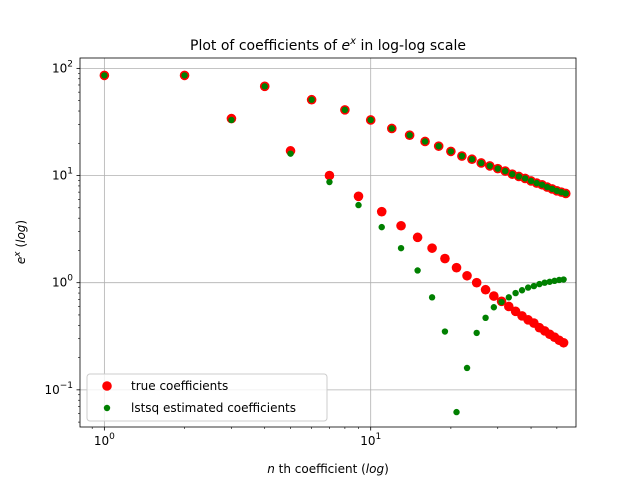  Describe the element at coordinates (107, 386) in the screenshot. I see `legend-marker-true-coefficients` at that location.